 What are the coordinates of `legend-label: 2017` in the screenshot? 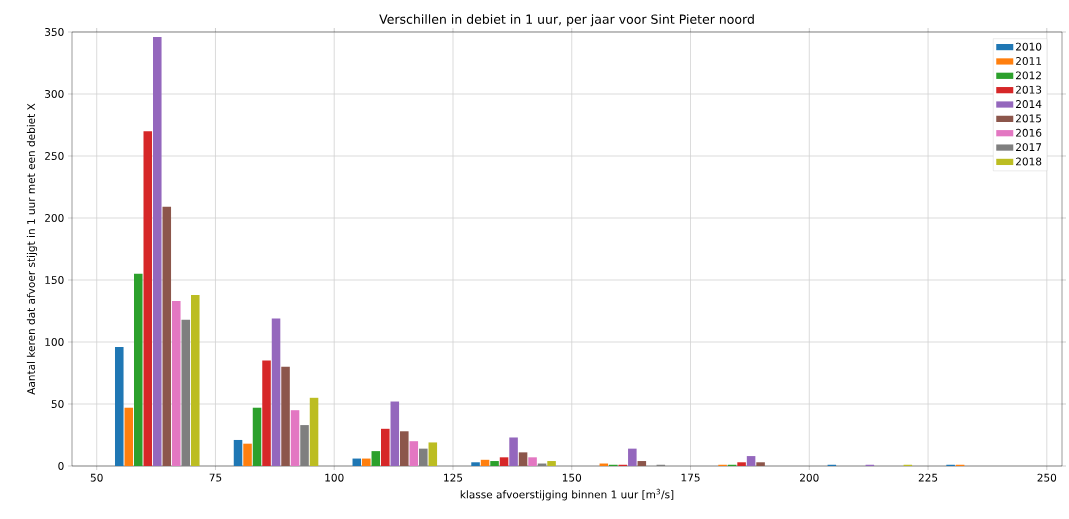 It's located at (1029, 147).